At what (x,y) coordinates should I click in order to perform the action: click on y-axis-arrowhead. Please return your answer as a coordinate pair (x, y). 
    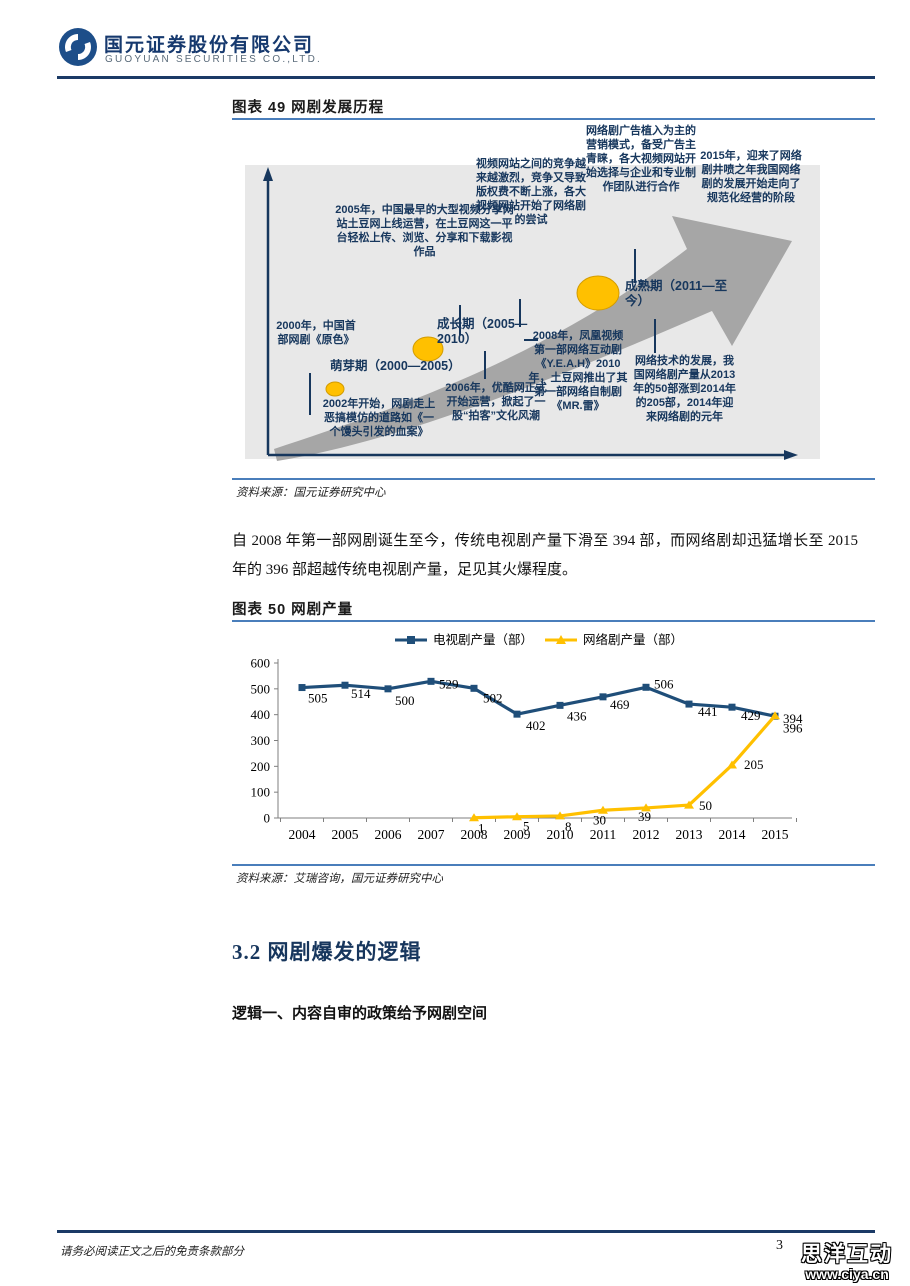
    Looking at the image, I should click on (268, 174).